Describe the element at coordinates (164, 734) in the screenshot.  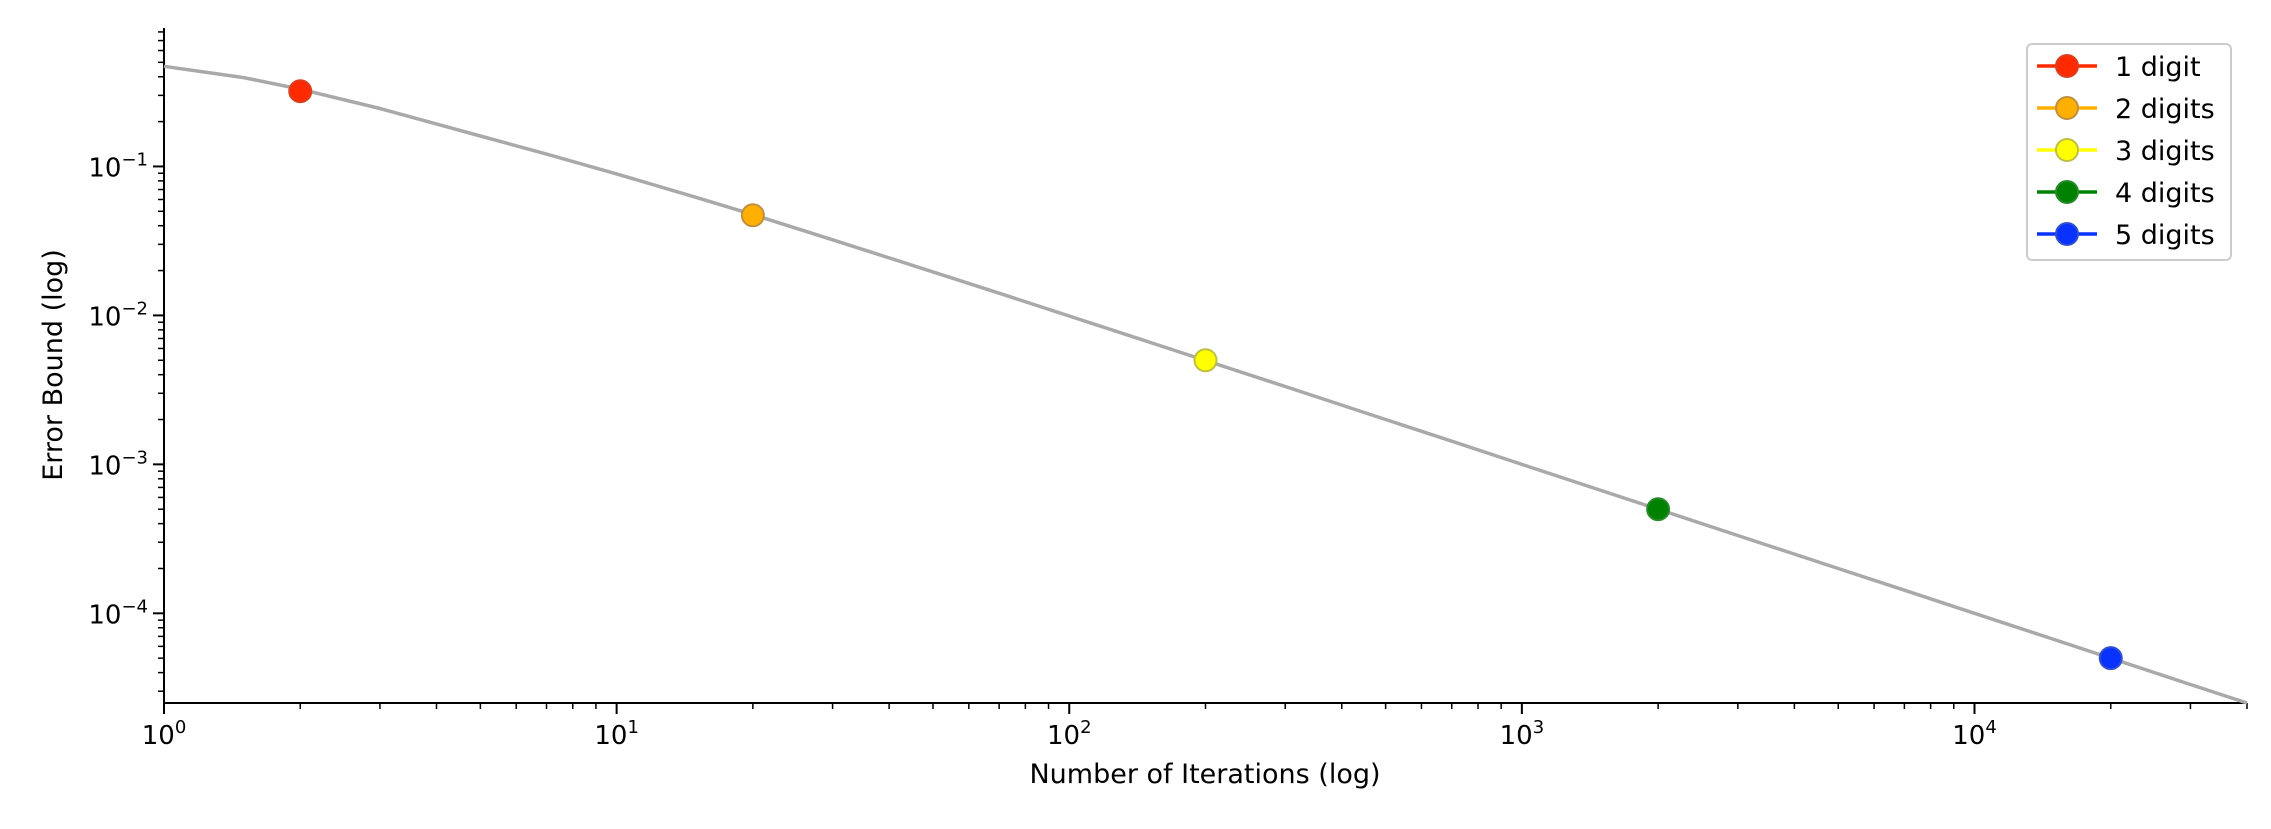
I see `x-tick-label: 100` at that location.